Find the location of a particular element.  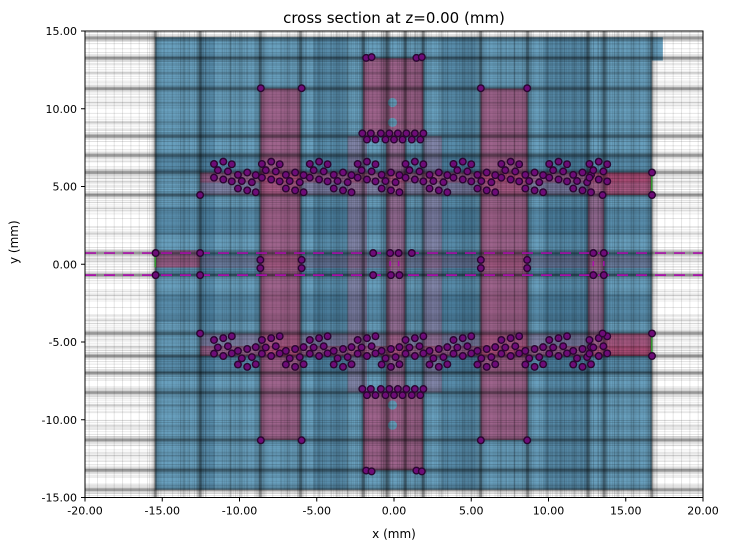

blue-hole-circles is located at coordinates (392, 263).